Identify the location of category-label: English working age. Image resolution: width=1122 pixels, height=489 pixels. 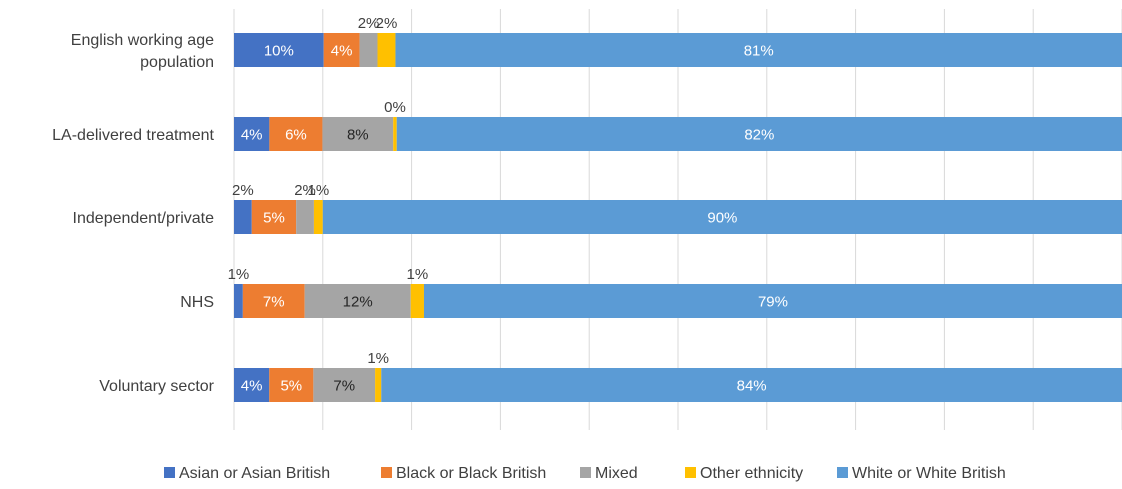
(142, 40).